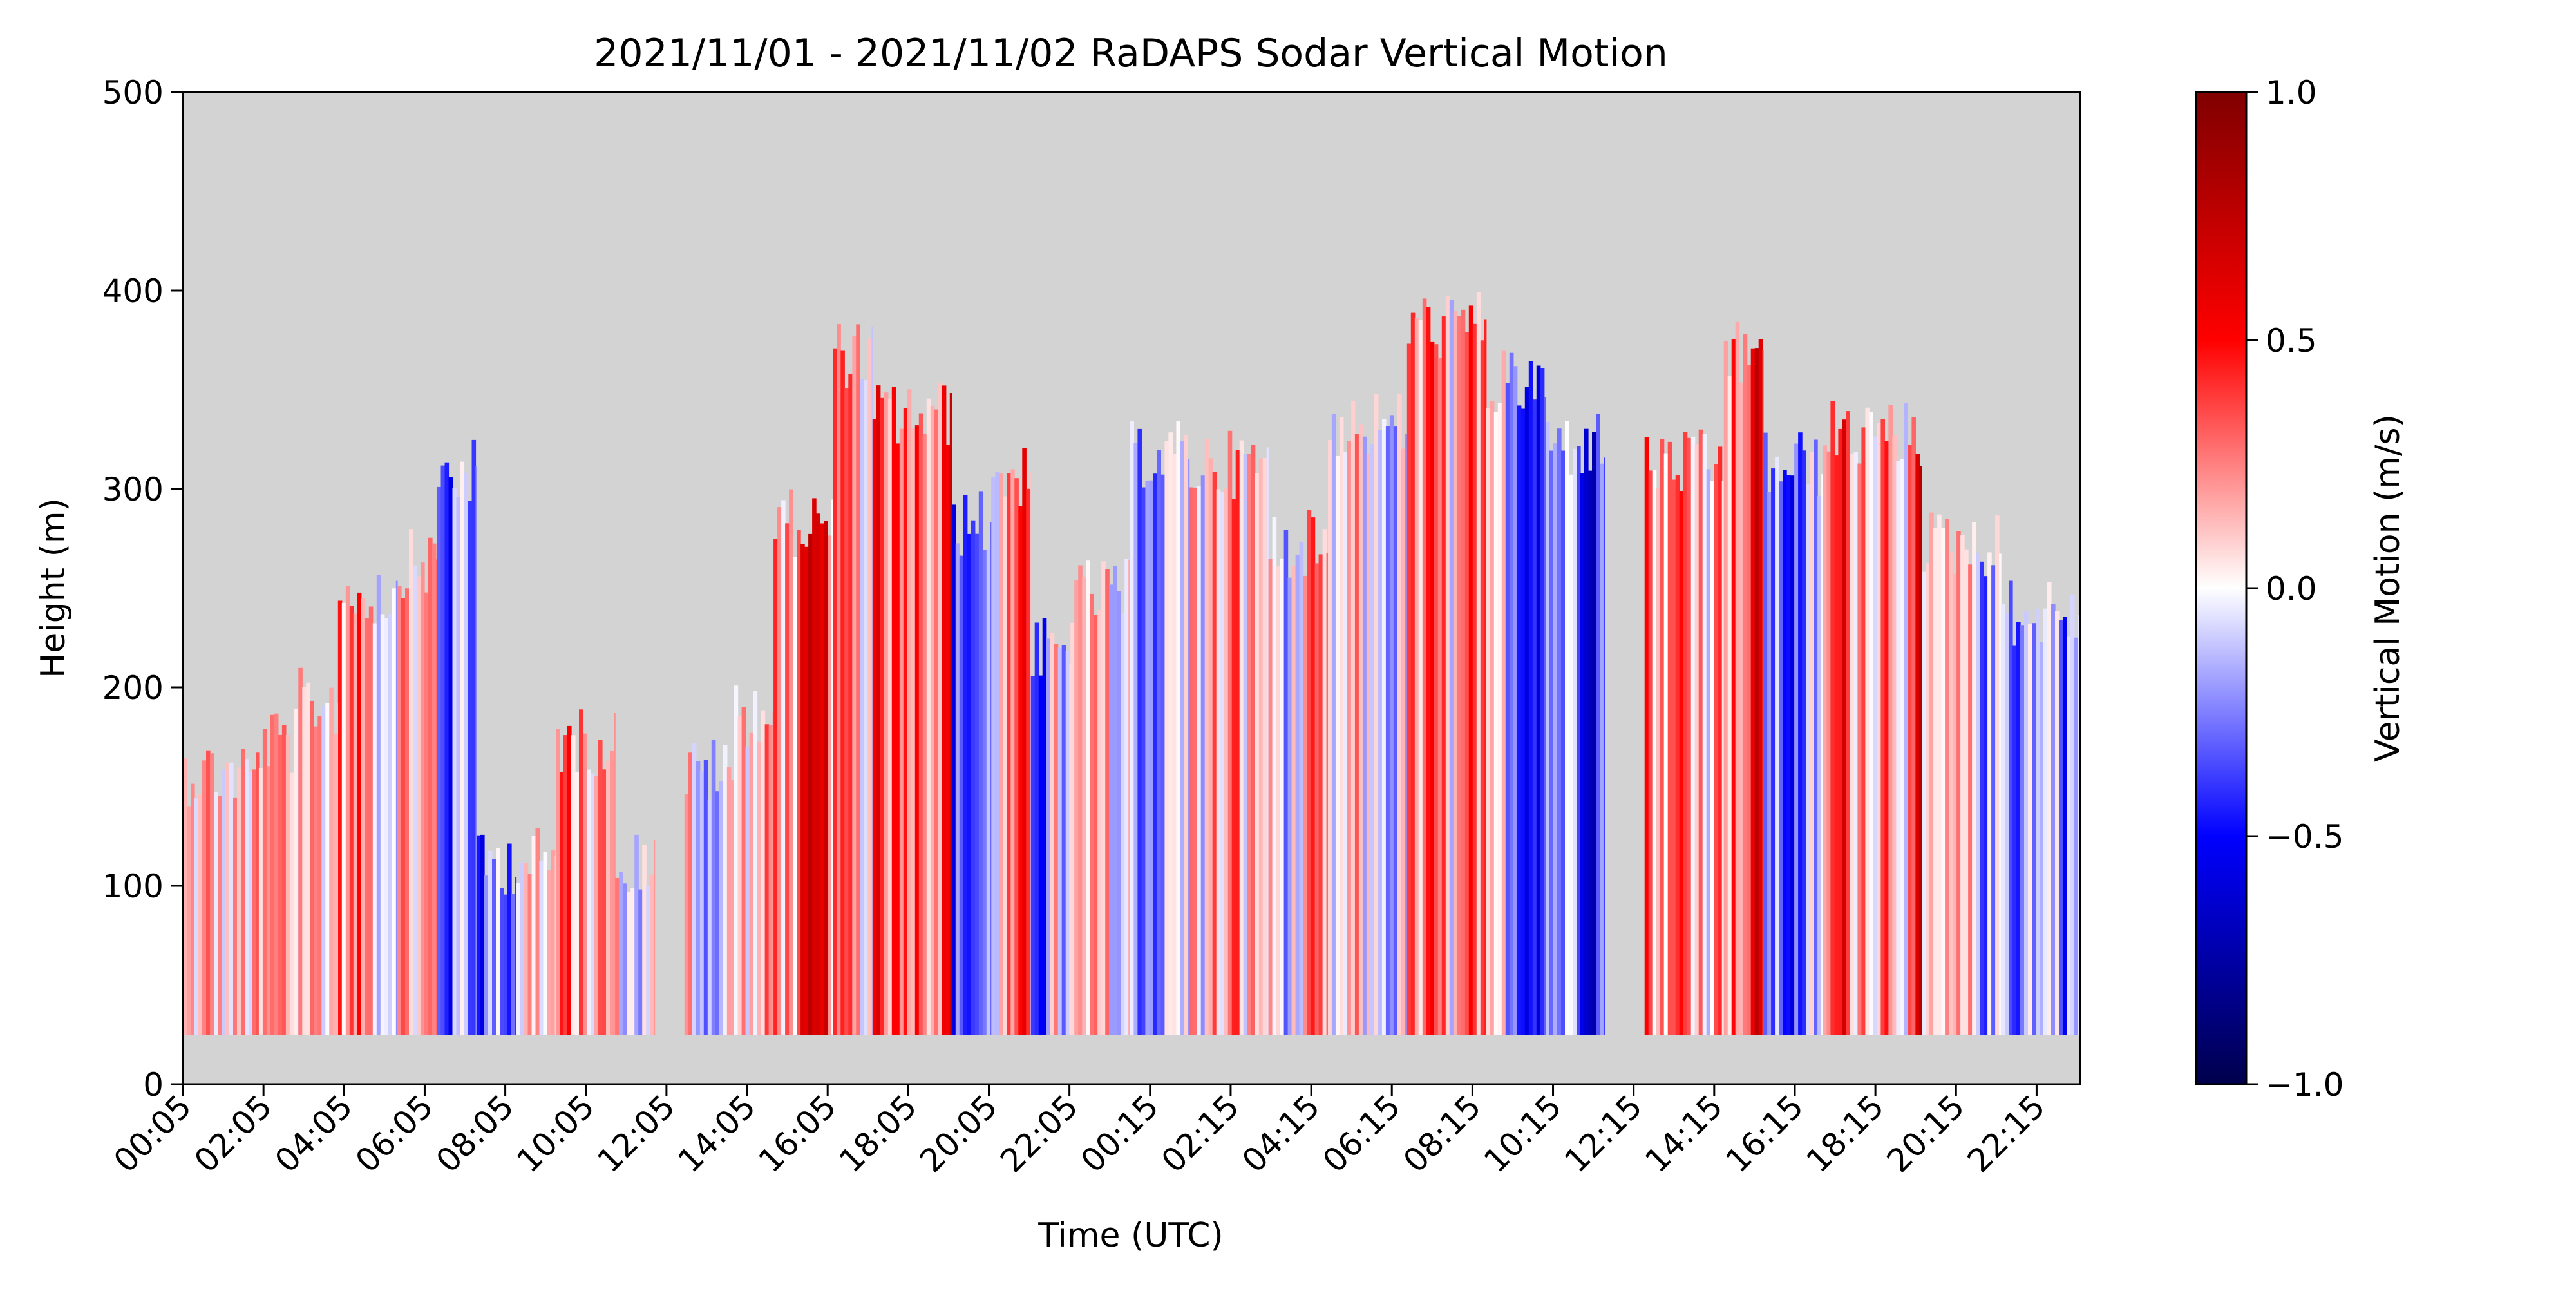  Describe the element at coordinates (2305, 1085) in the screenshot. I see `colorbar-tick-label: −1.0` at that location.